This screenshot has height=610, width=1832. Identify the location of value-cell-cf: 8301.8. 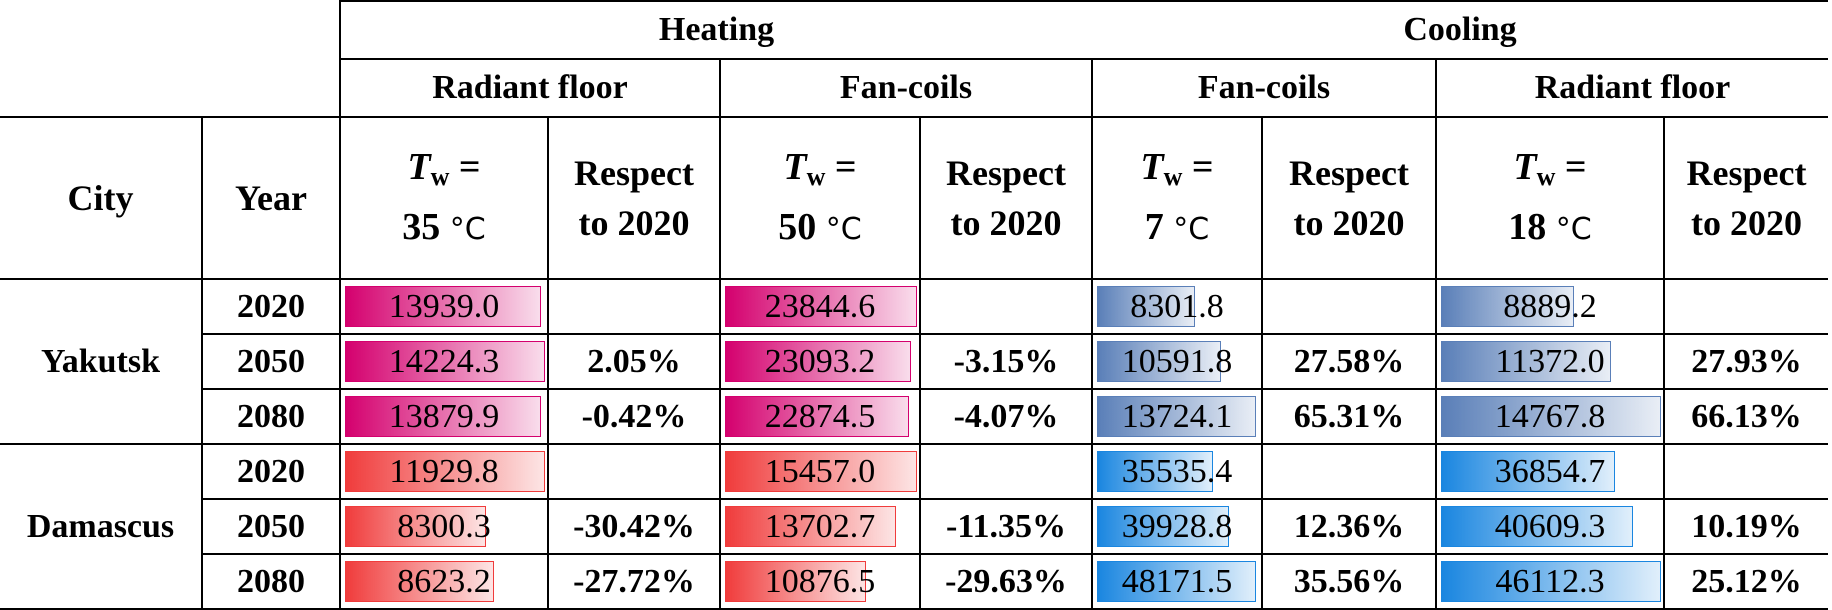
(1176, 306).